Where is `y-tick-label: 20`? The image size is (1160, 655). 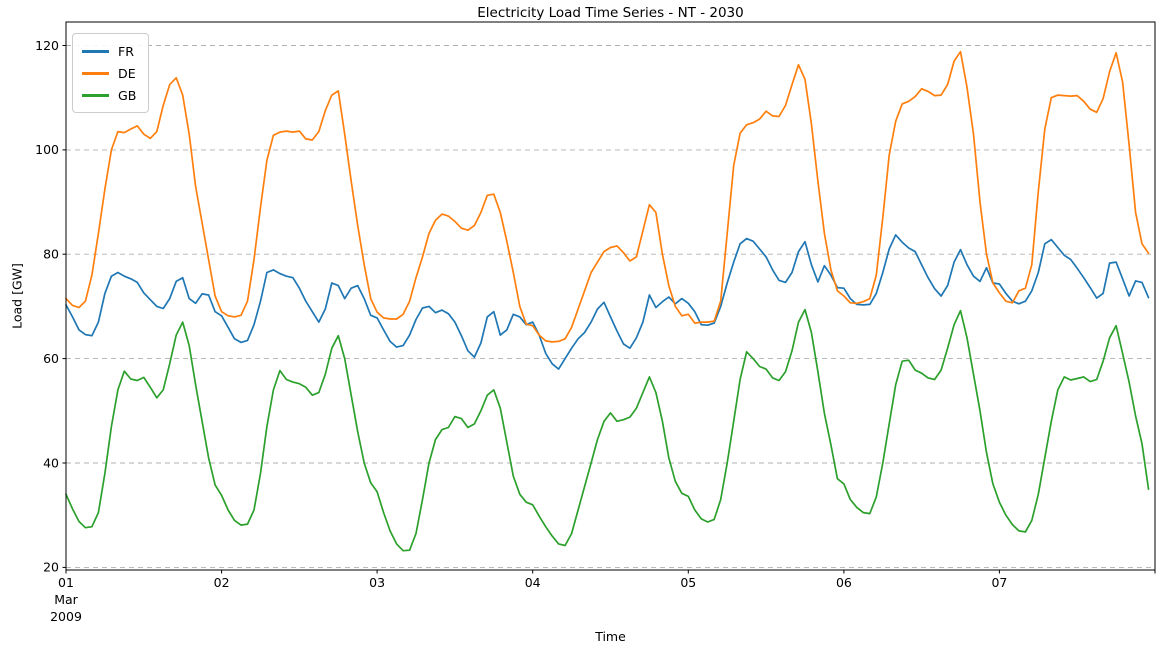
y-tick-label: 20 is located at coordinates (51, 567).